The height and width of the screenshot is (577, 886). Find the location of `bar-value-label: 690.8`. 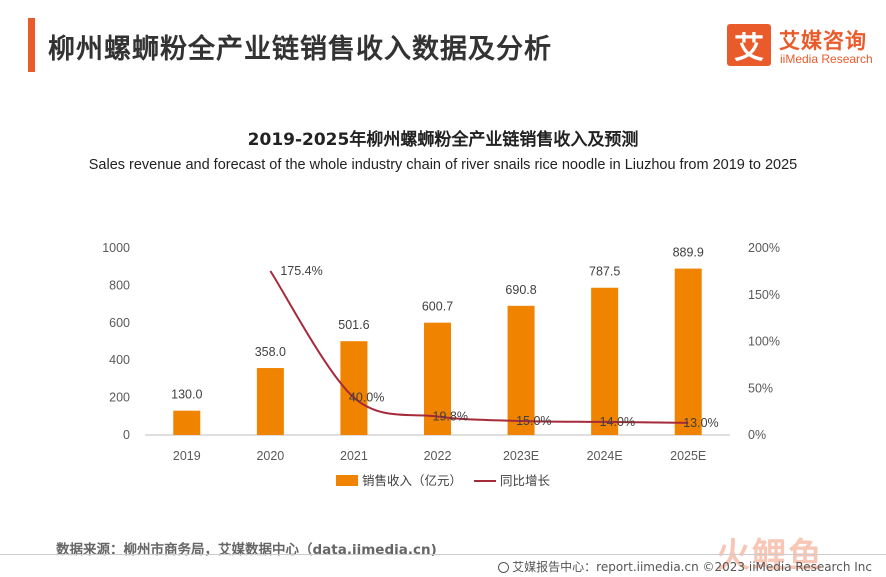

bar-value-label: 690.8 is located at coordinates (520, 290).